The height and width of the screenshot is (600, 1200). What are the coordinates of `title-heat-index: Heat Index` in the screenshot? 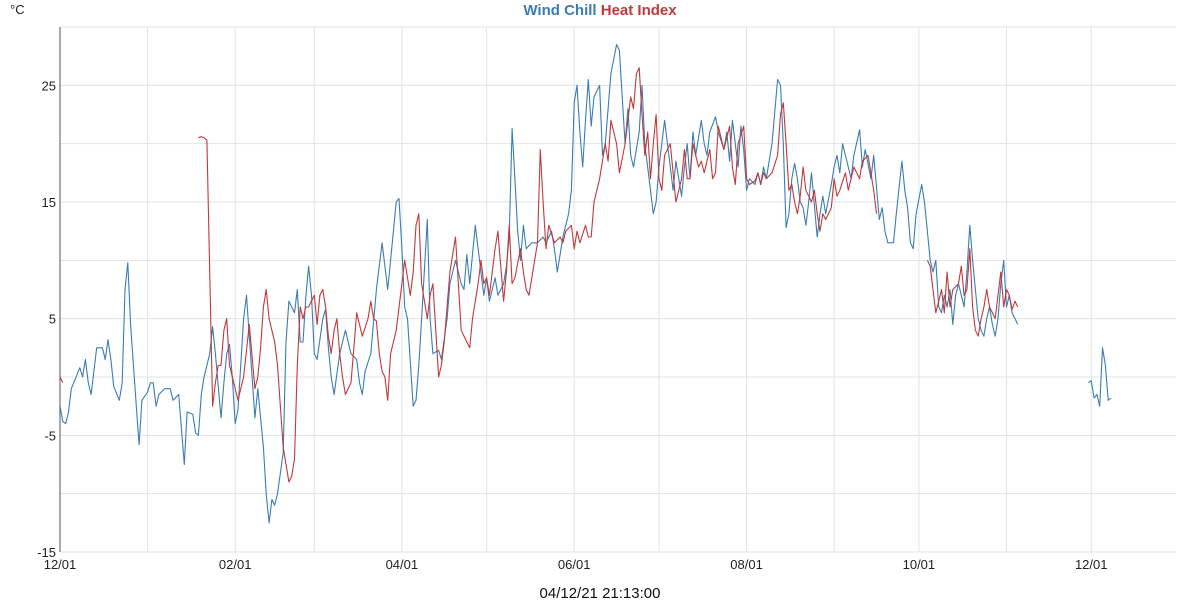 It's located at (639, 10).